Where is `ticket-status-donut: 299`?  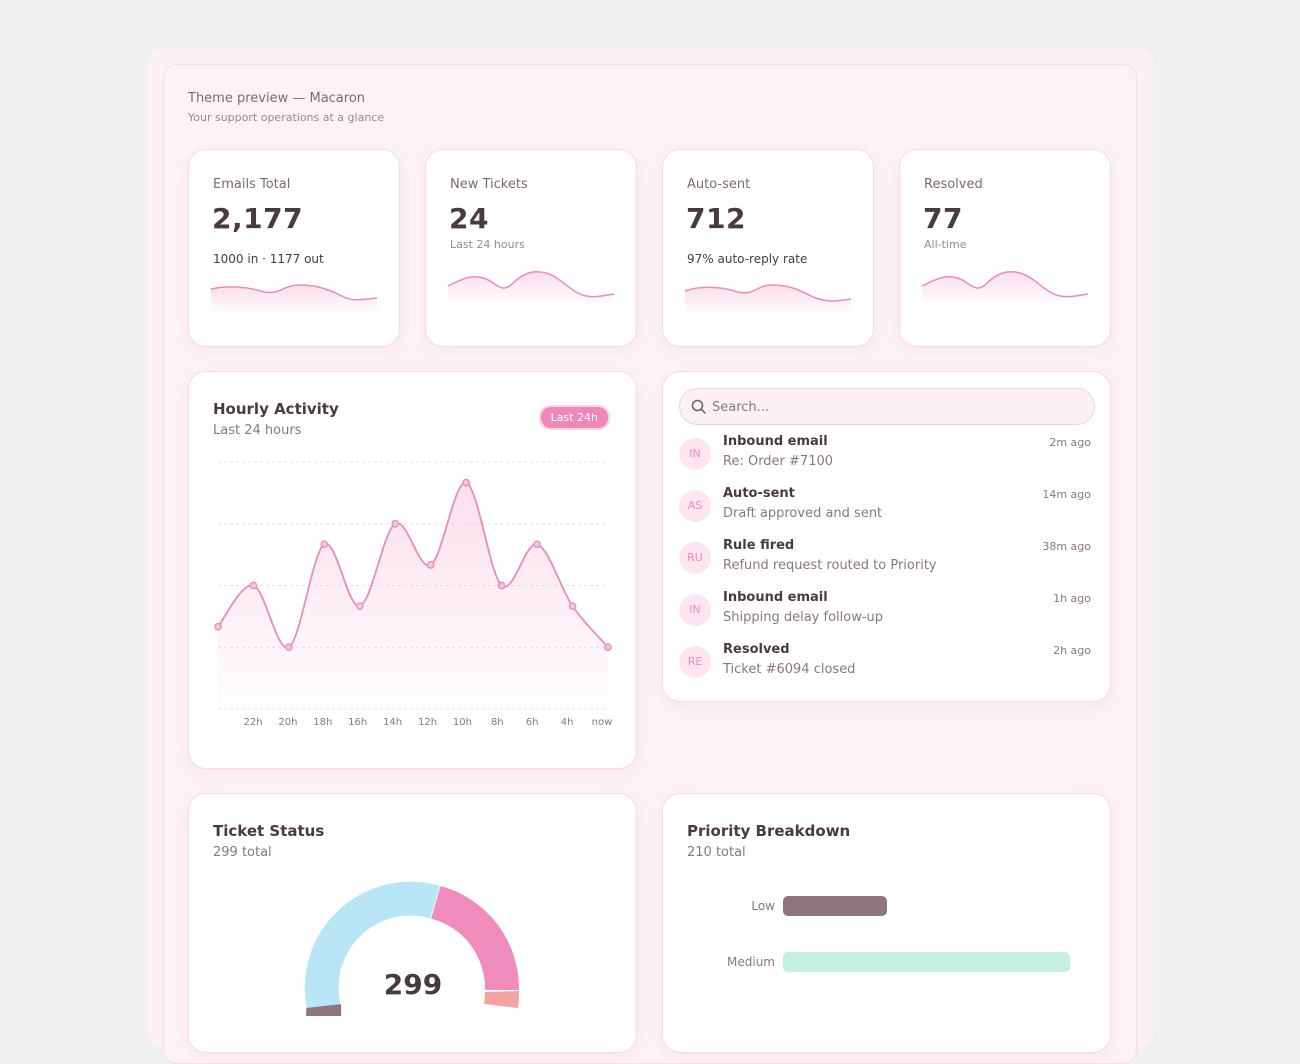
ticket-status-donut: 299 is located at coordinates (412, 948).